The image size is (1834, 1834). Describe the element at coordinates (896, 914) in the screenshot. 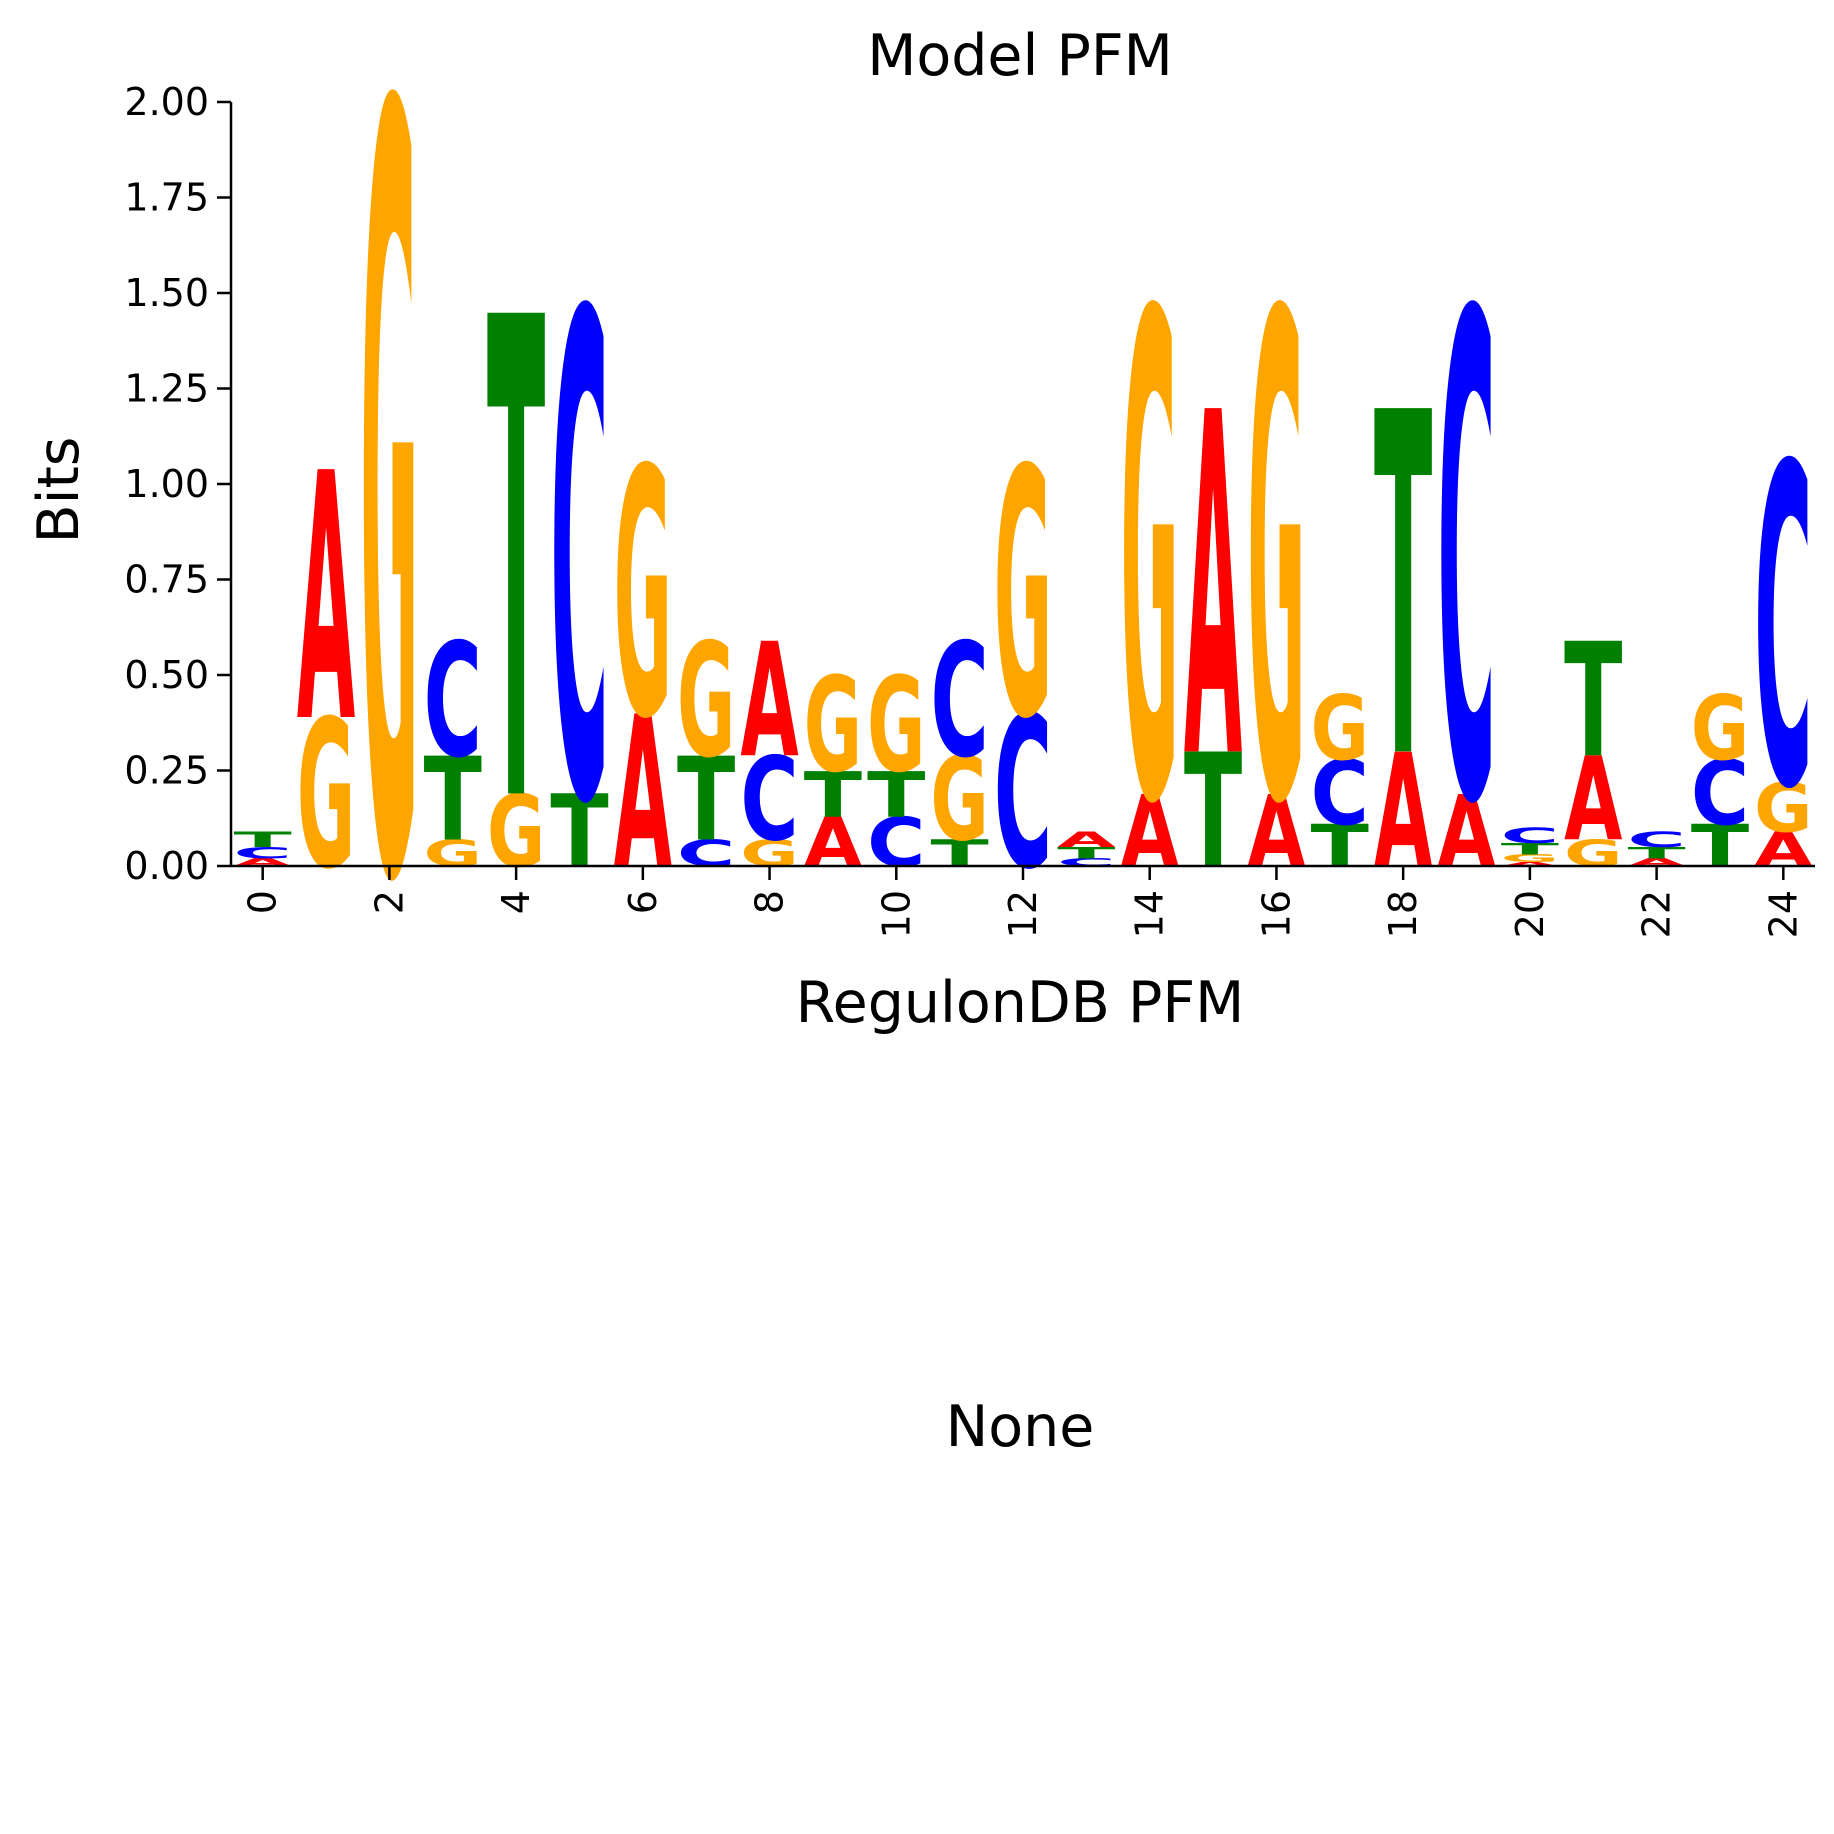

I see `x-tick-label: 10` at that location.